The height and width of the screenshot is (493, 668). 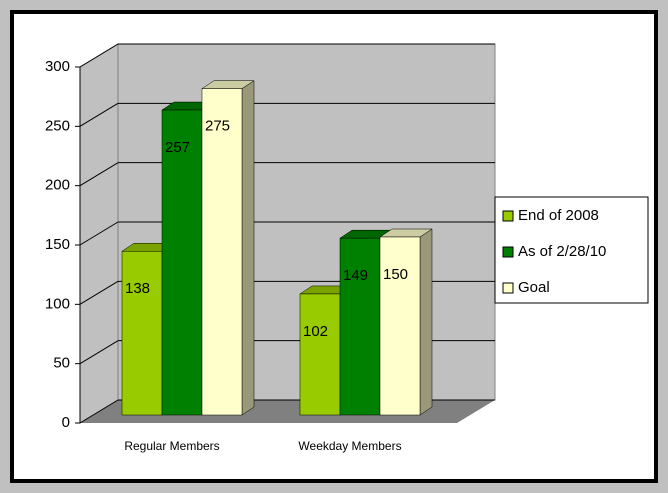 I want to click on data-label: 138, so click(x=137, y=288).